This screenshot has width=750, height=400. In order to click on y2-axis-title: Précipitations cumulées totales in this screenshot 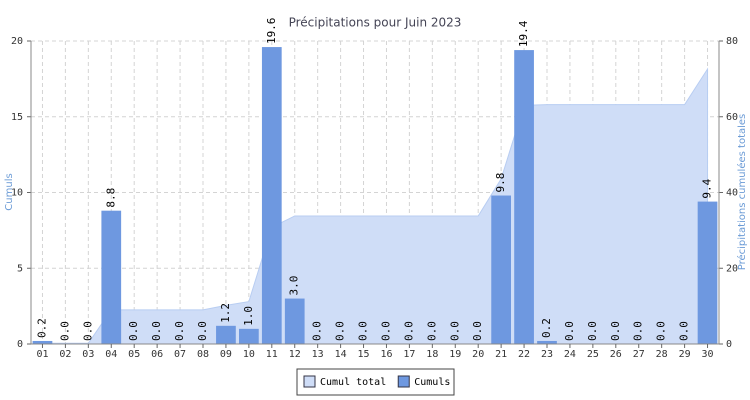, I will do `click(742, 192)`.